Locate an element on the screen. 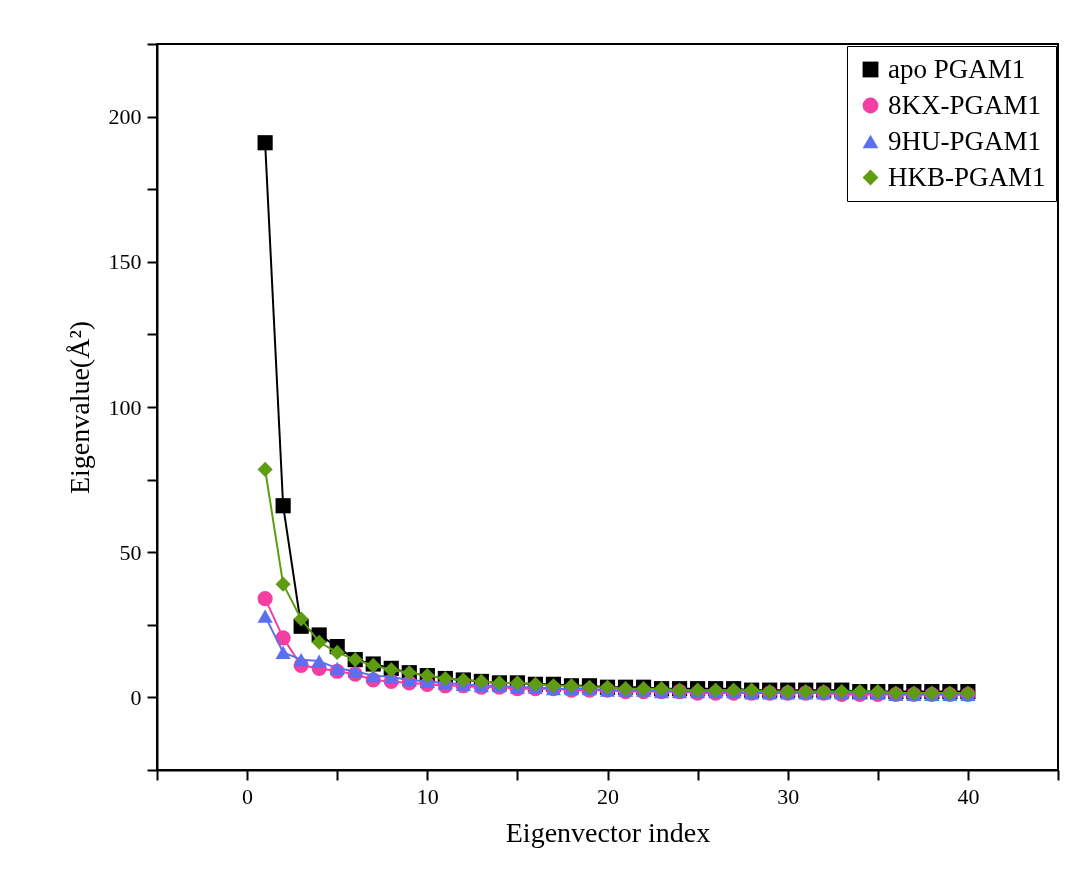  x-axis-title: Eigenvector index is located at coordinates (608, 832).